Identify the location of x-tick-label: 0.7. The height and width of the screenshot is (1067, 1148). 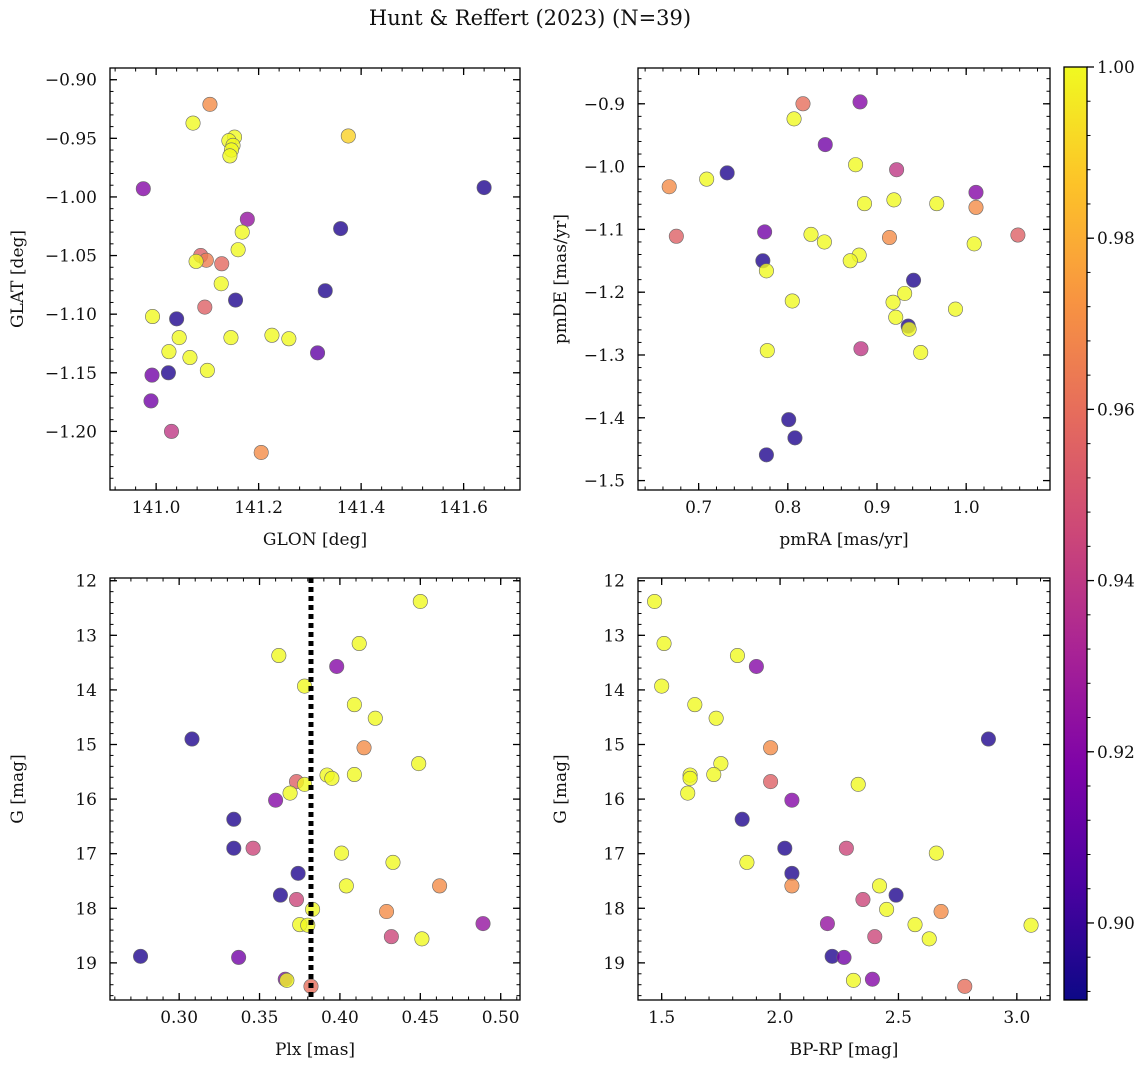
(698, 508).